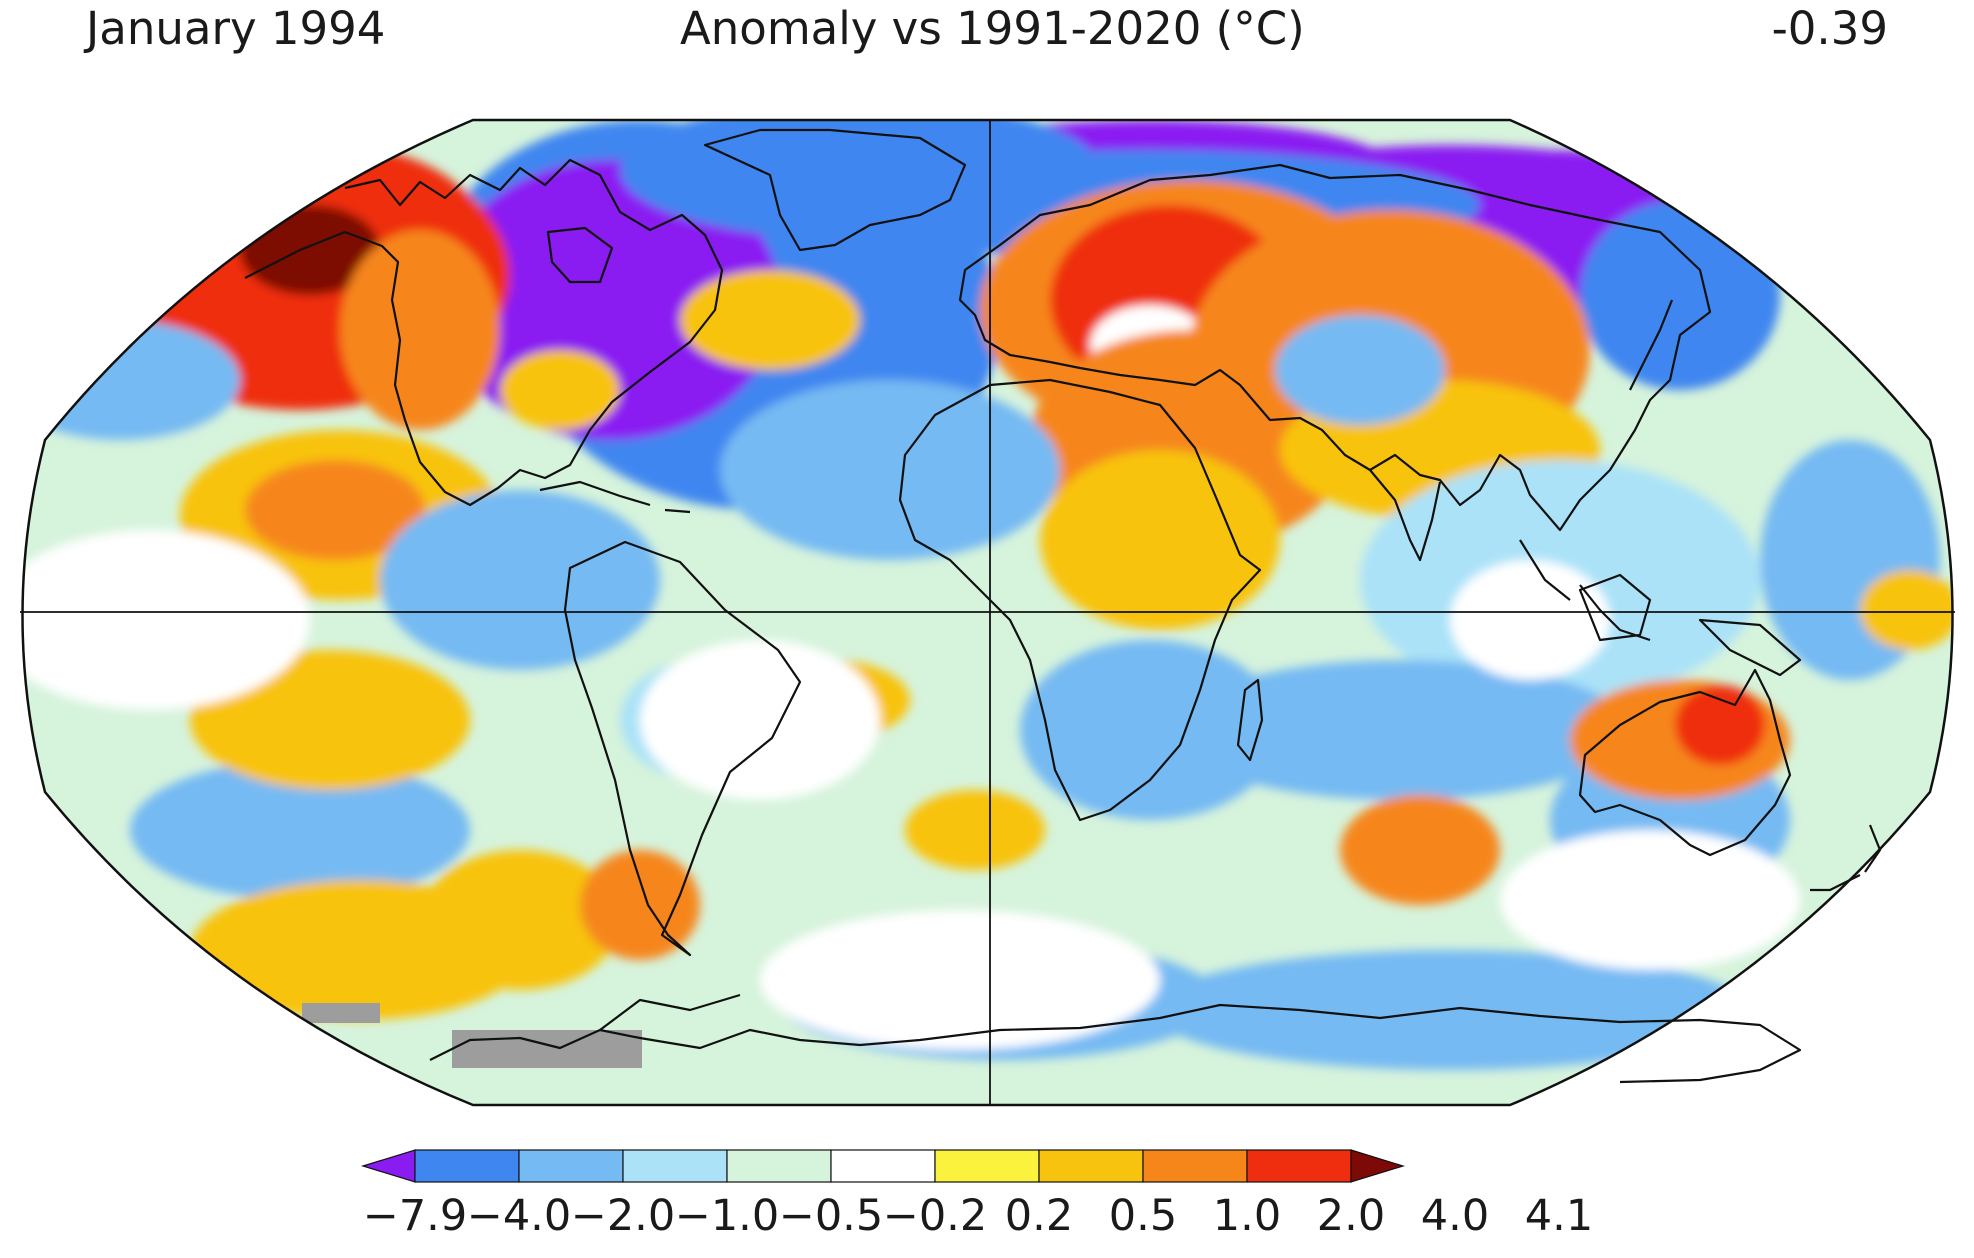 The height and width of the screenshot is (1258, 1974). I want to click on coast-antarctic-peninsula, so click(670, 1012).